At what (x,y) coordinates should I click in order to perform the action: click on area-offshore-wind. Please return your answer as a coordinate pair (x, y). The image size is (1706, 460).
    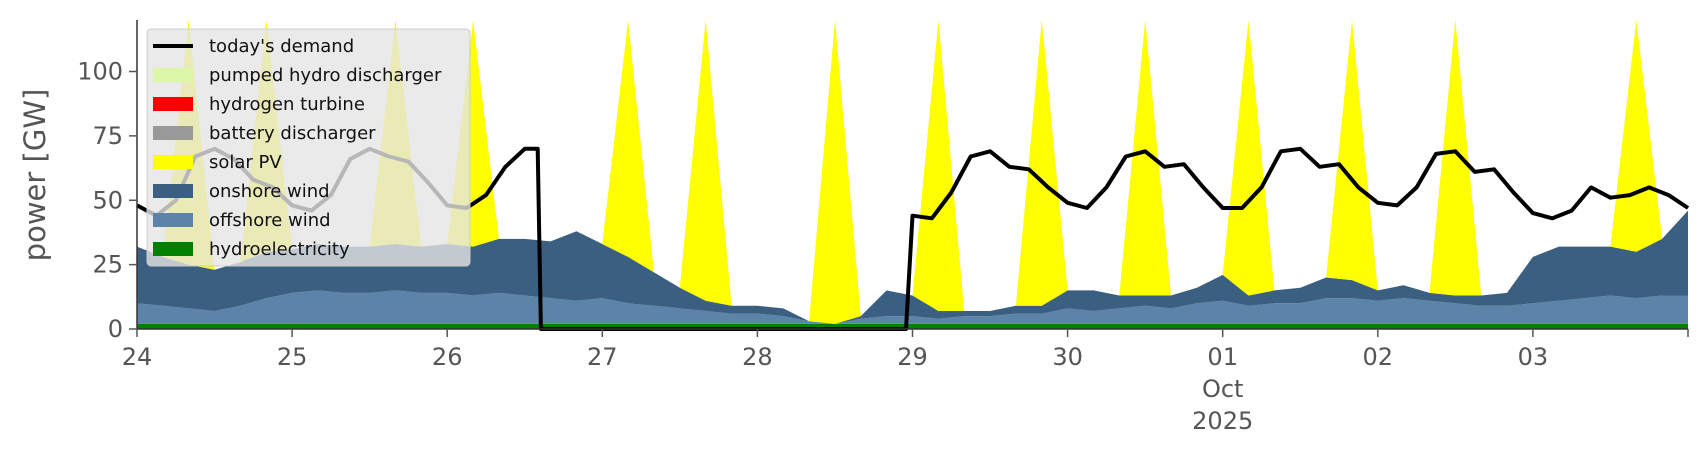
    Looking at the image, I should click on (912, 307).